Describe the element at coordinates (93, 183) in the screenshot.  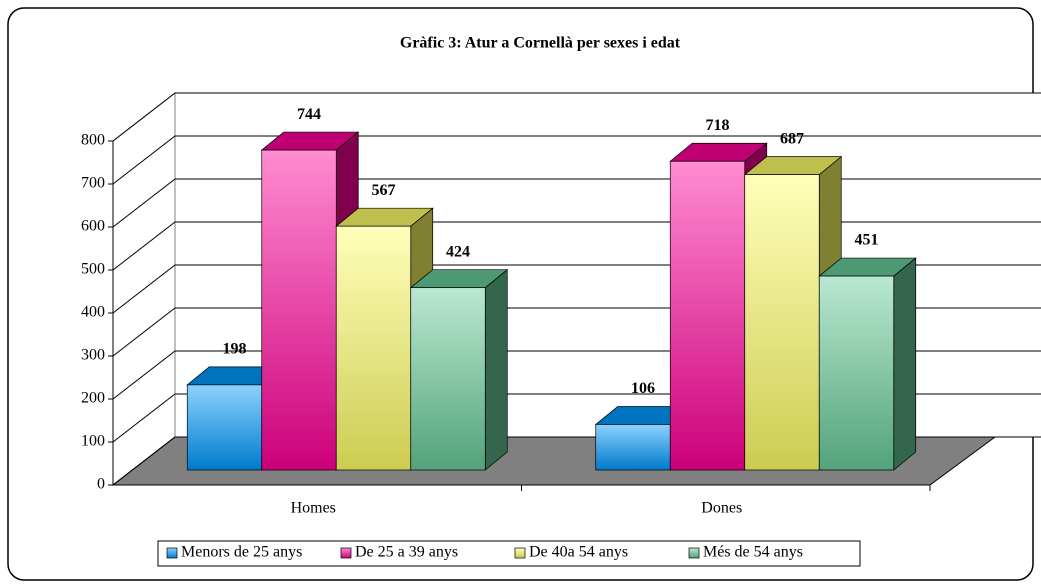
I see `y-tick-label: 700` at that location.